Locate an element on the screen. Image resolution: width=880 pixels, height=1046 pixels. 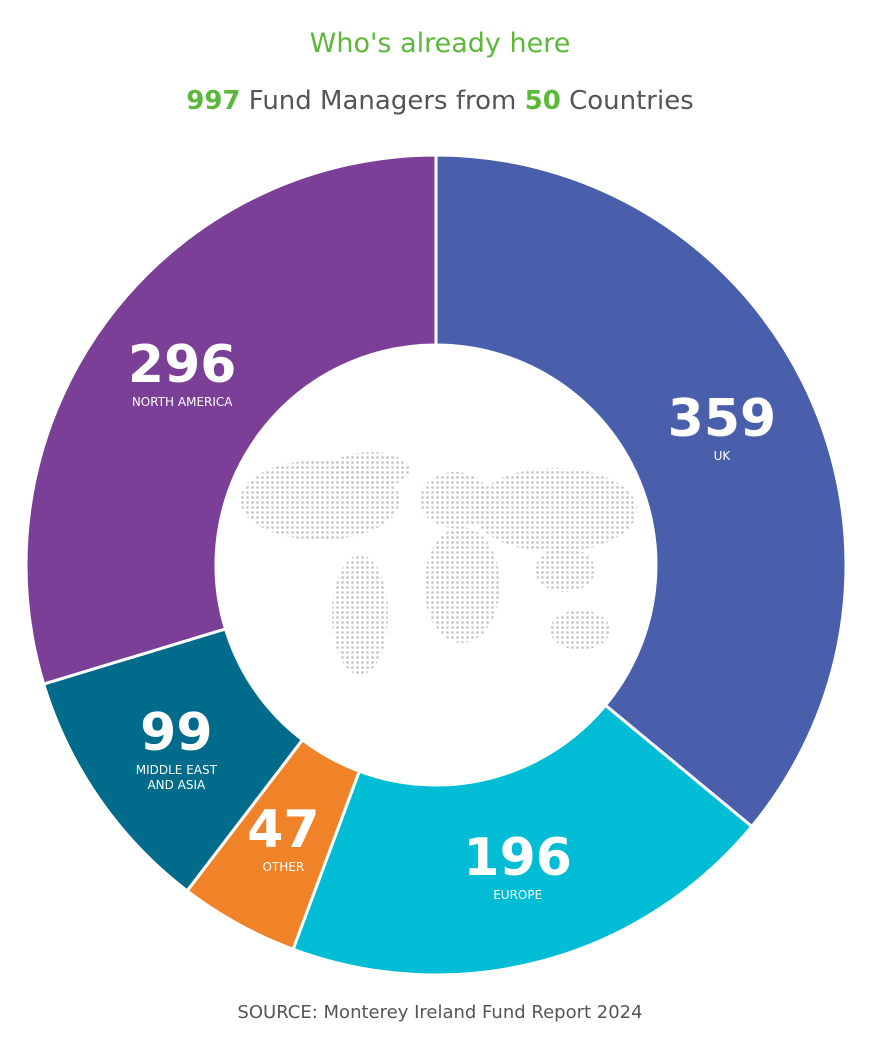
world-map is located at coordinates (438, 563).